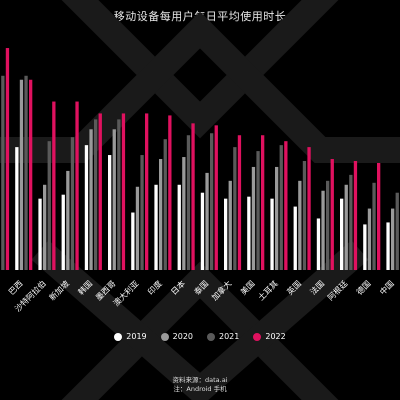 The width and height of the screenshot is (400, 400). I want to click on legend-label: 2020, so click(182, 336).